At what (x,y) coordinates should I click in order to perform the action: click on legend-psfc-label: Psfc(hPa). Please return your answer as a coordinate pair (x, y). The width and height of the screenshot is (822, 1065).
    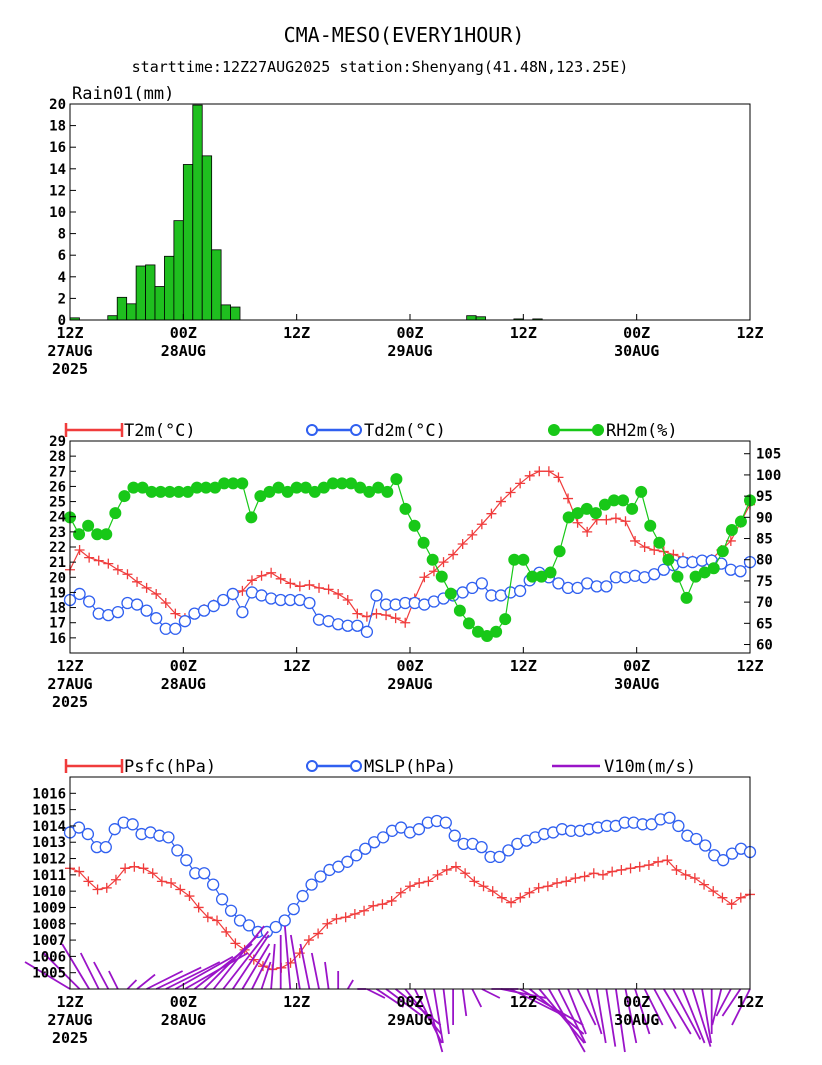
    Looking at the image, I should click on (170, 767).